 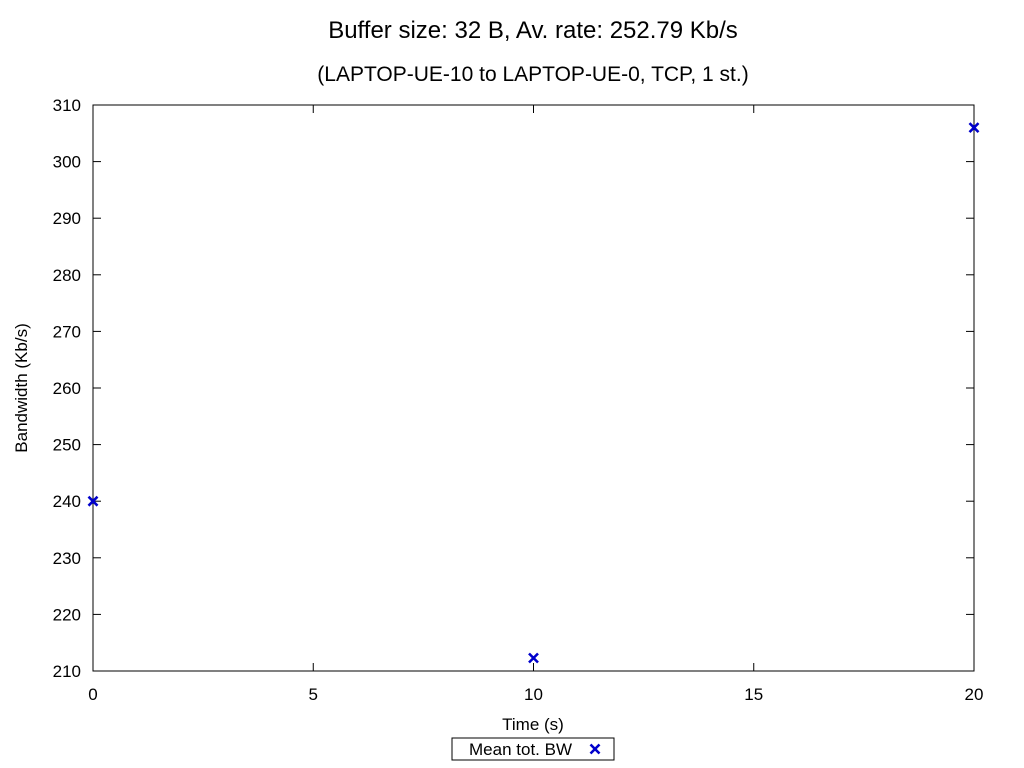 What do you see at coordinates (974, 694) in the screenshot?
I see `x-tick-label: 20` at bounding box center [974, 694].